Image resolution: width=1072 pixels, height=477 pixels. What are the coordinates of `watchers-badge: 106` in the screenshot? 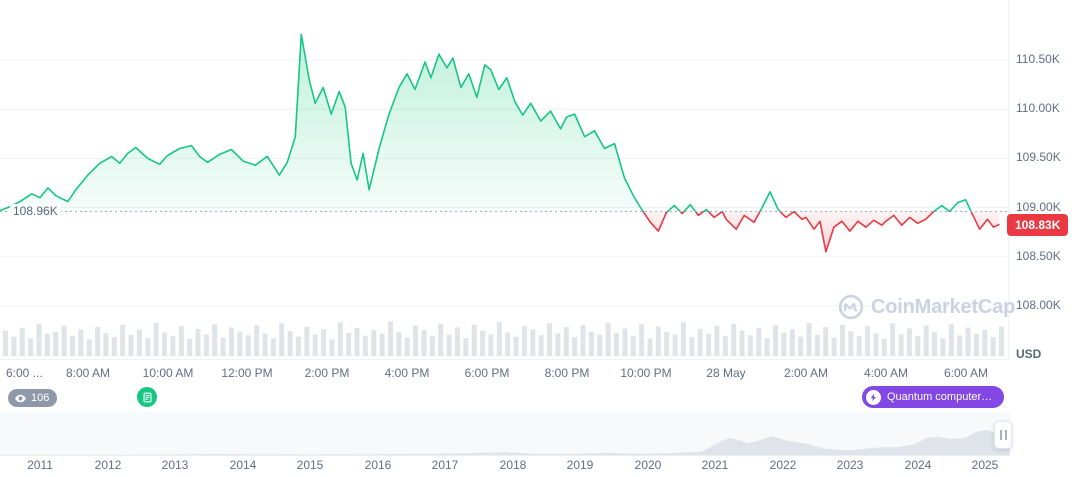 It's located at (33, 398).